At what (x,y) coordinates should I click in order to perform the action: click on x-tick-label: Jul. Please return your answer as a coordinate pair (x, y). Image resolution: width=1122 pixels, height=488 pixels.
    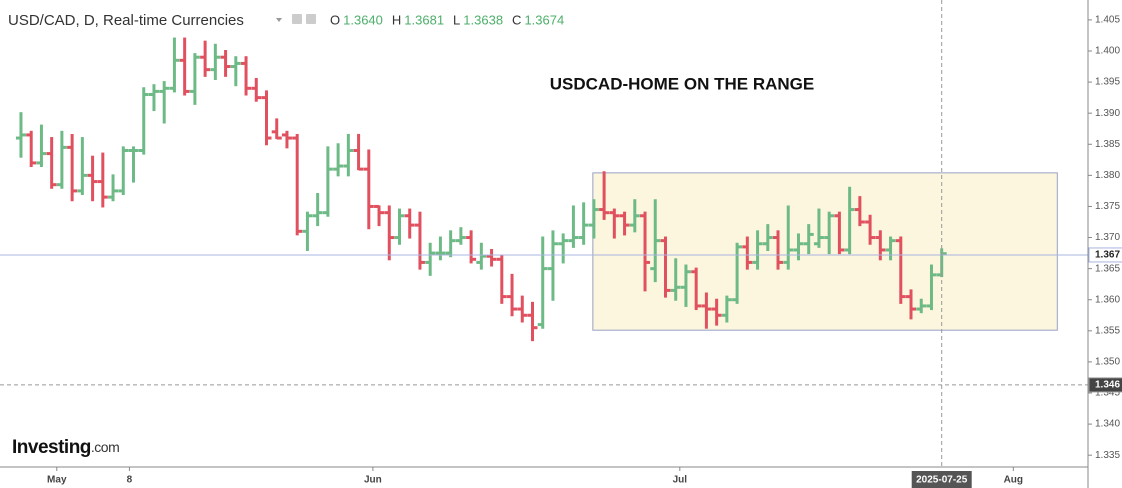
    Looking at the image, I should click on (680, 480).